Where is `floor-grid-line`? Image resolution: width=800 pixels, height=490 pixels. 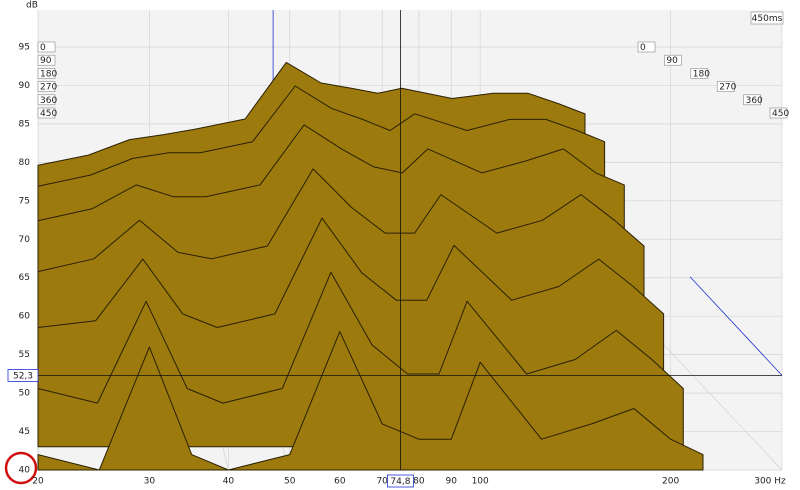
floor-grid-line is located at coordinates (716, 400).